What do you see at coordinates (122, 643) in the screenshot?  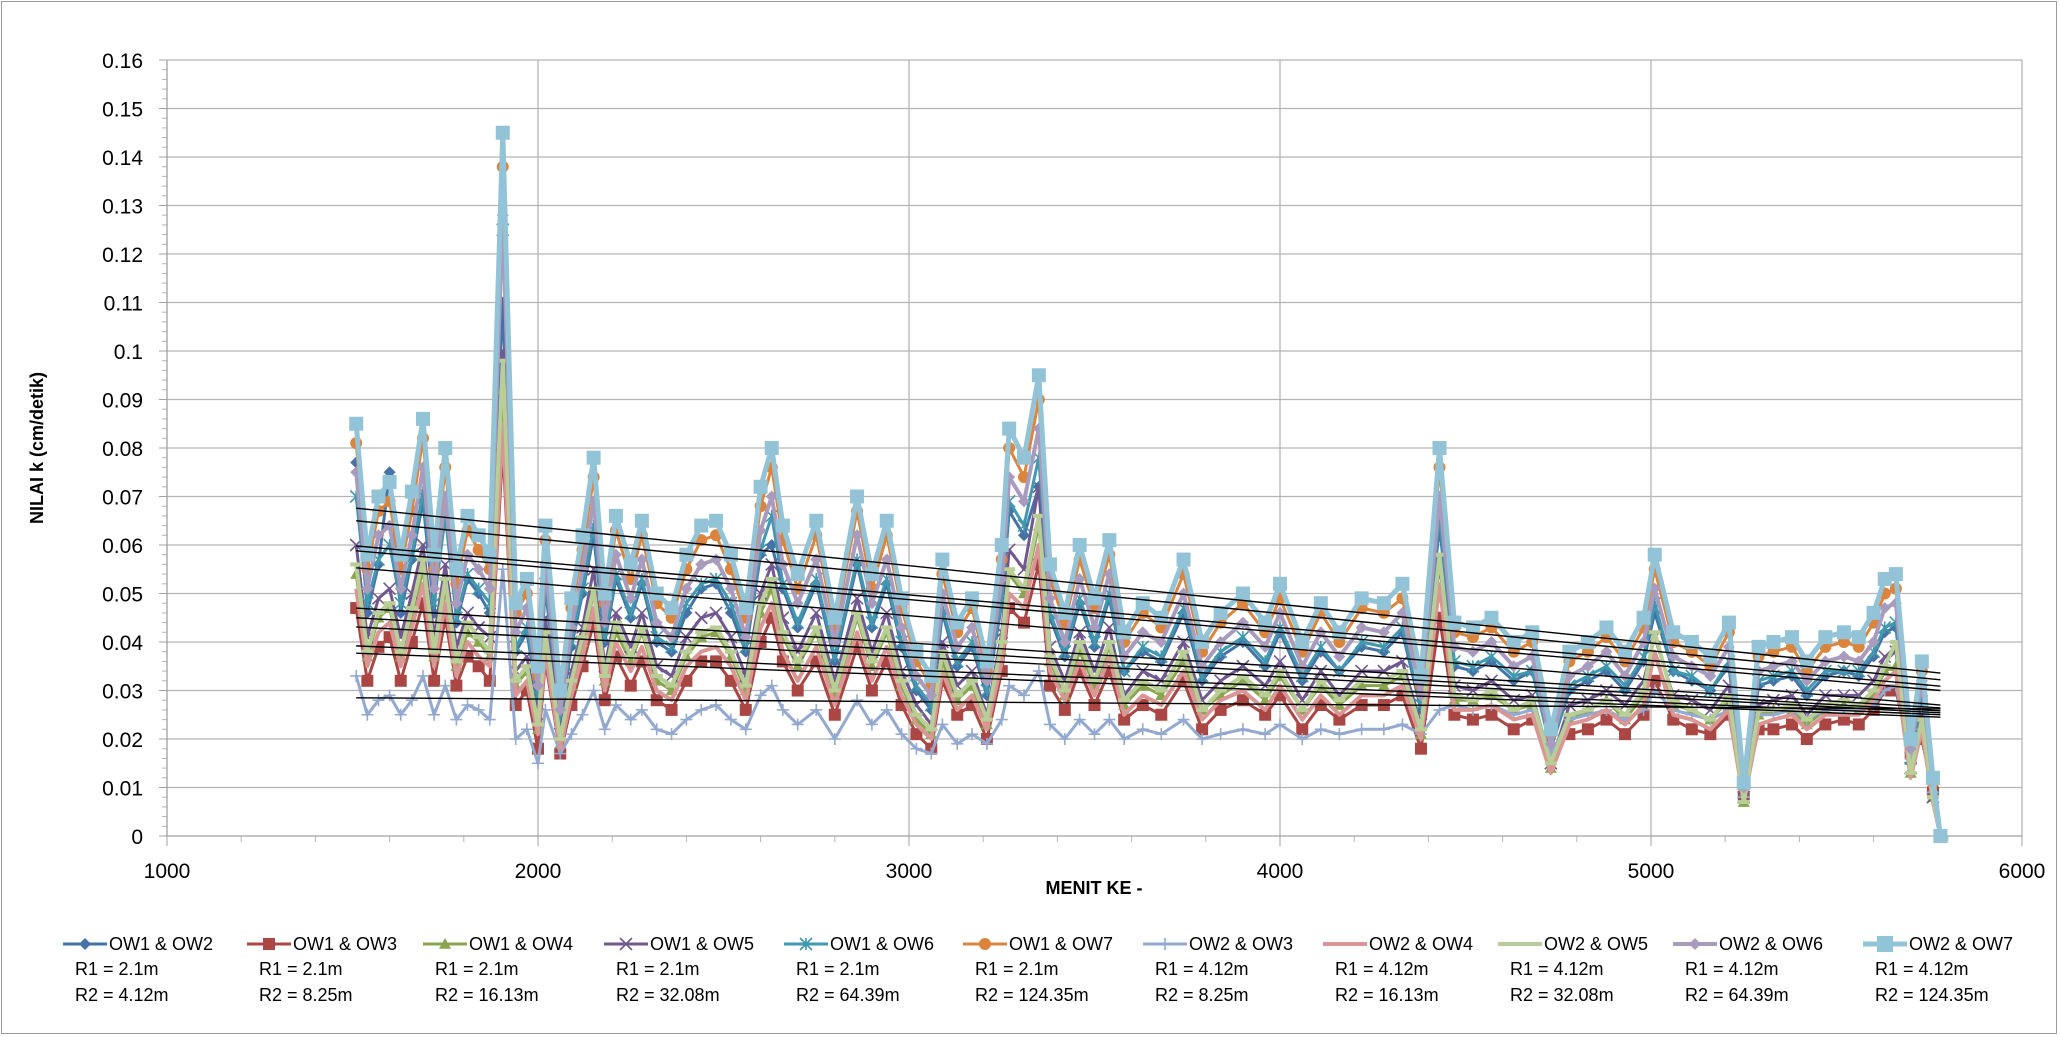 I see `y-tick-label: 0.04` at bounding box center [122, 643].